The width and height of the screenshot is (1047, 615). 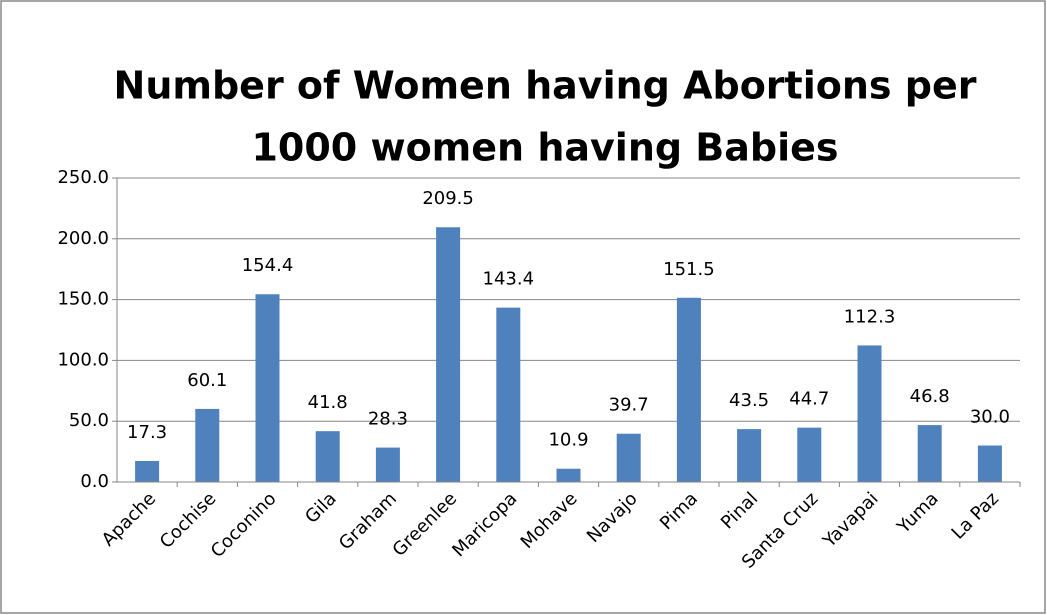 What do you see at coordinates (328, 402) in the screenshot?
I see `value-label: 41.8` at bounding box center [328, 402].